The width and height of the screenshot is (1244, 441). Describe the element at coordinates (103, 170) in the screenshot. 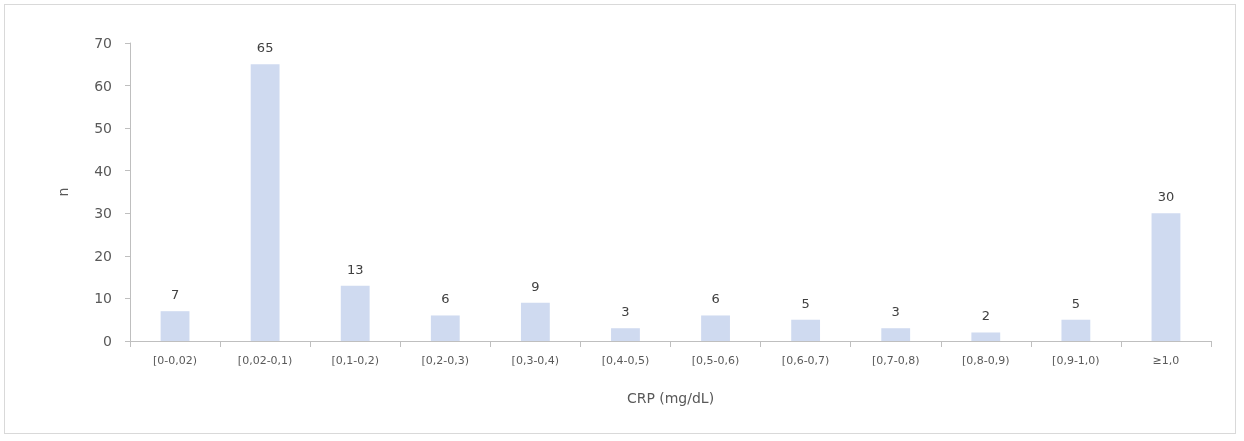

I see `y-tick-label: 40` at that location.